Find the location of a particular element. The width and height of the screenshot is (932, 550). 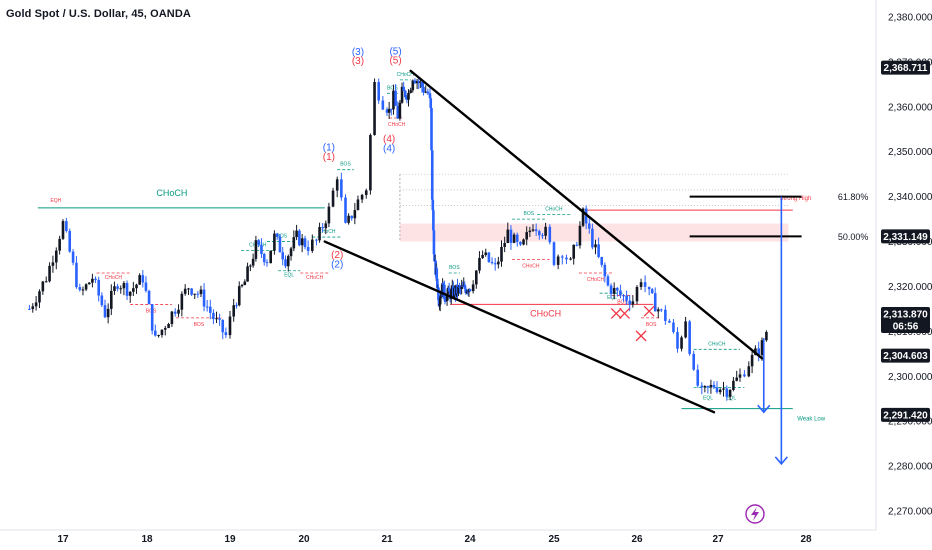

lower-trendline is located at coordinates (519, 327).